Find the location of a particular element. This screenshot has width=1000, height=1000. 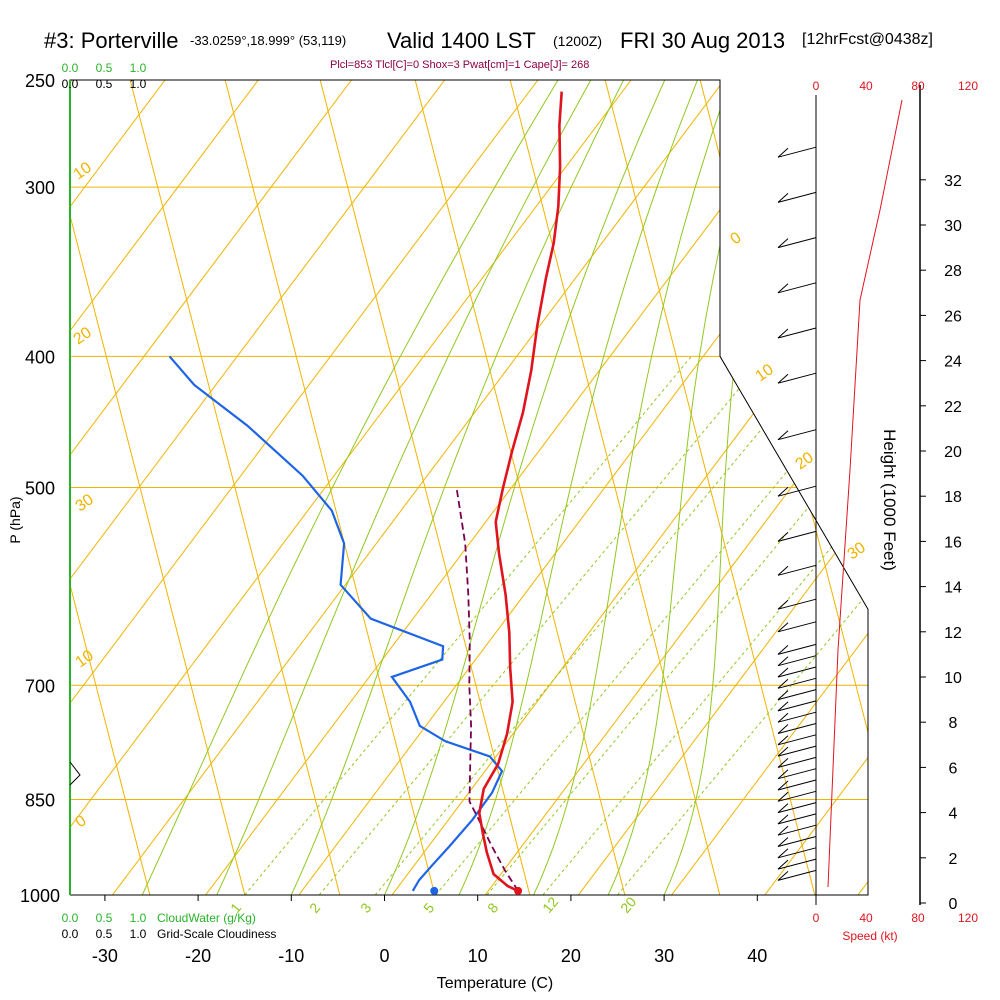

cloud-water-tick: 1.0 is located at coordinates (138, 918).